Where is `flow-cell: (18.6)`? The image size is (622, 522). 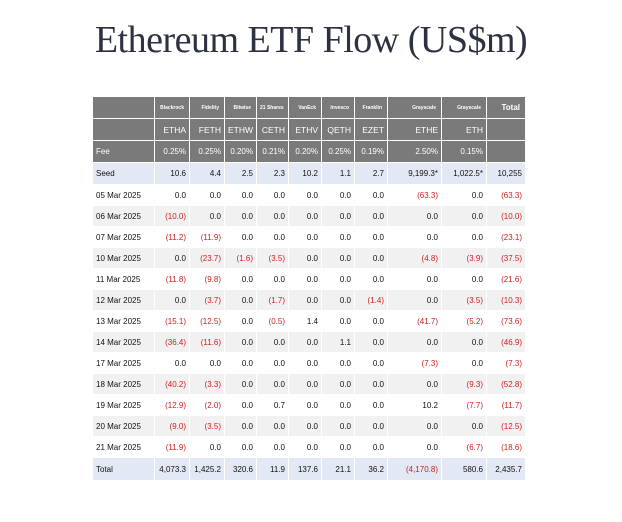 flow-cell: (18.6) is located at coordinates (506, 447).